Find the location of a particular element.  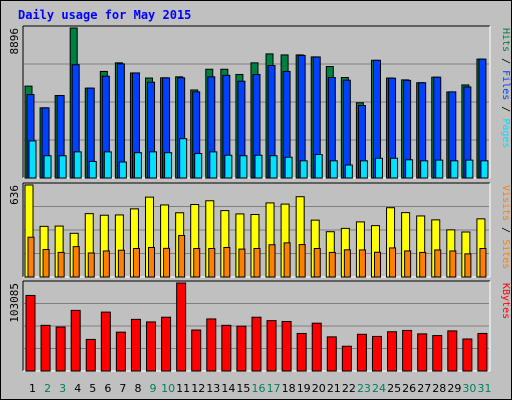

x-tick-day-31: 31 is located at coordinates (484, 388).